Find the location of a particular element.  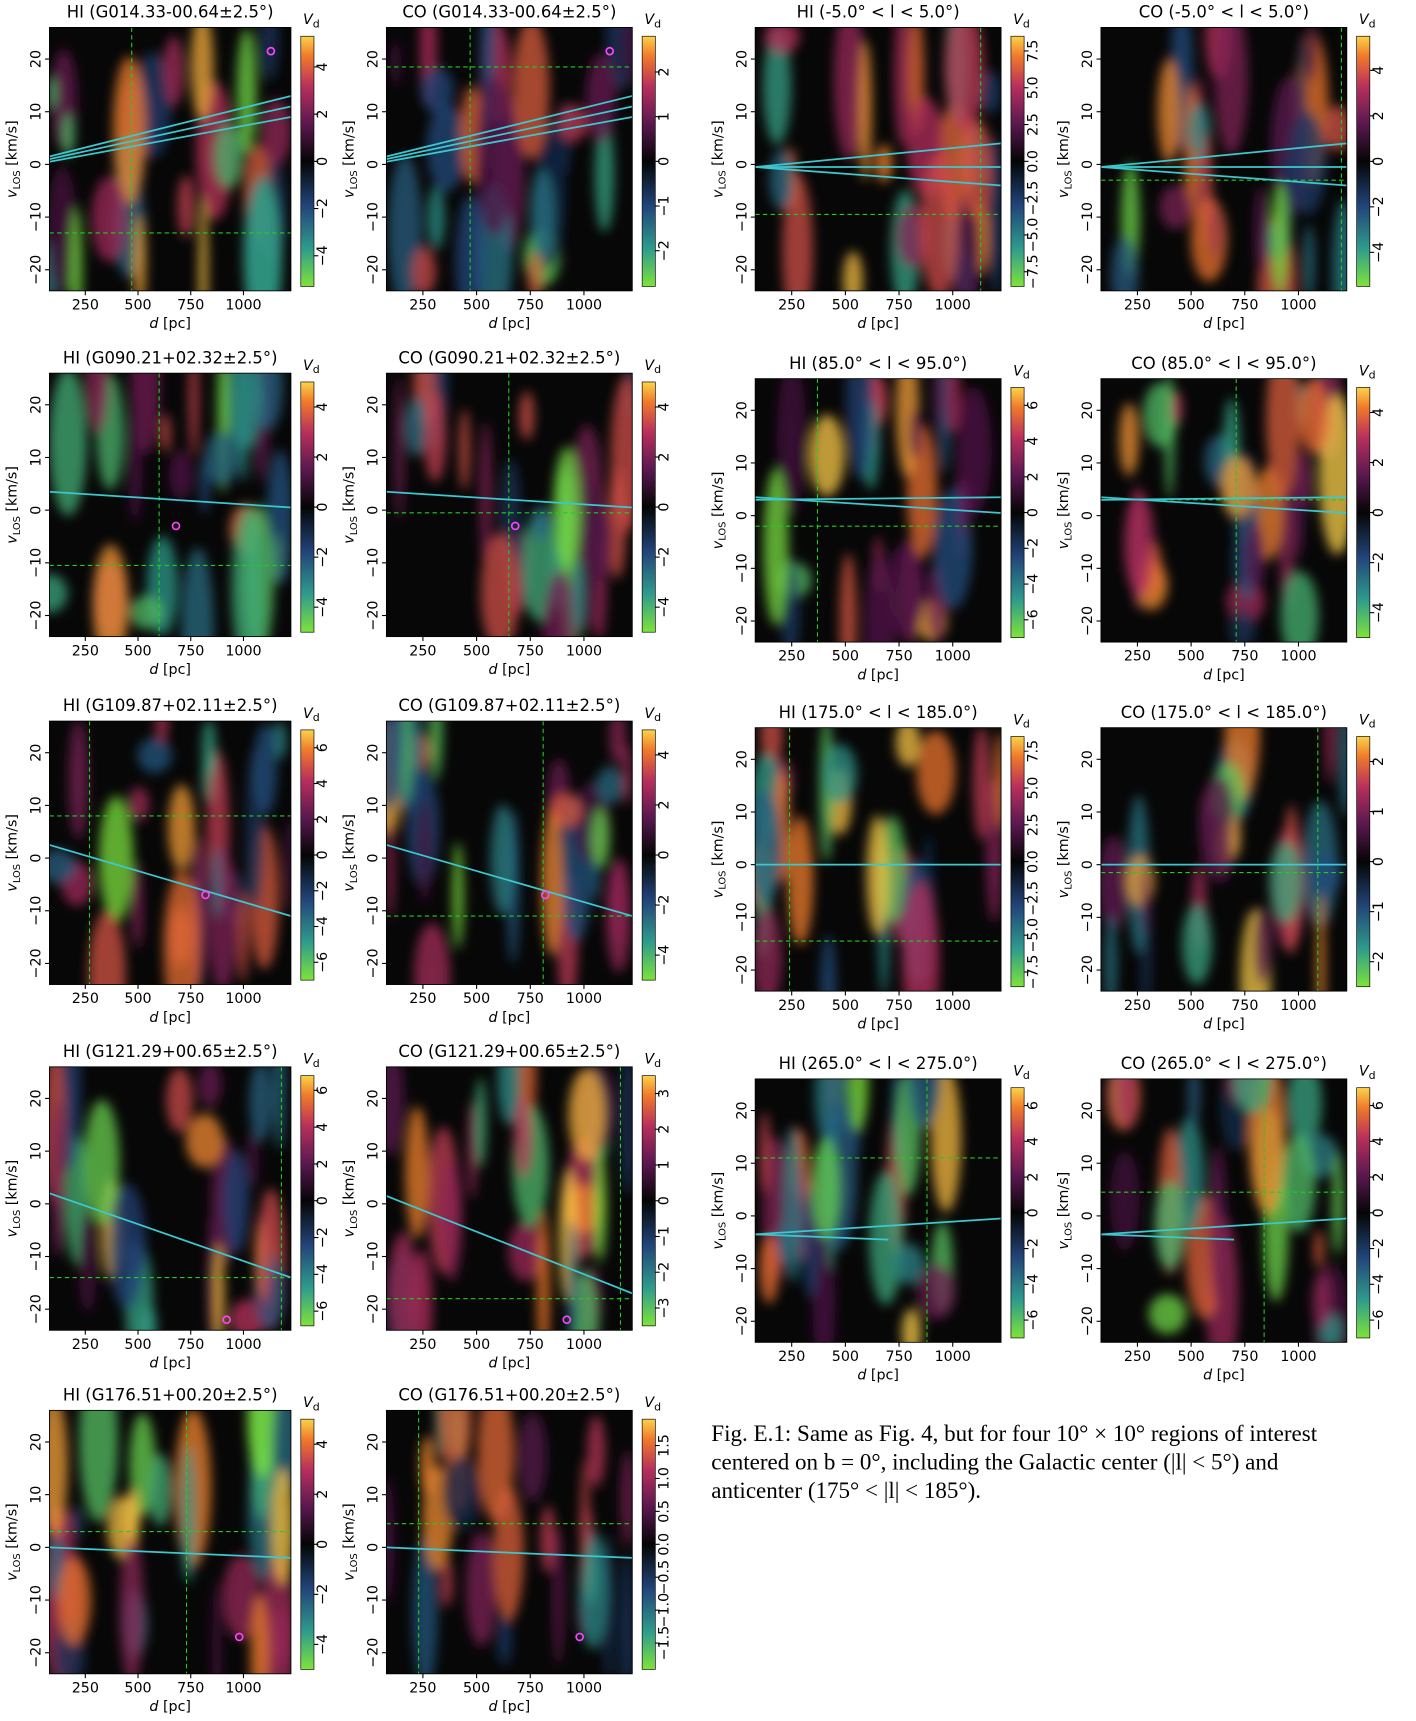

panel-title: CO (G090.21+02.32±2.5°) is located at coordinates (509, 357).